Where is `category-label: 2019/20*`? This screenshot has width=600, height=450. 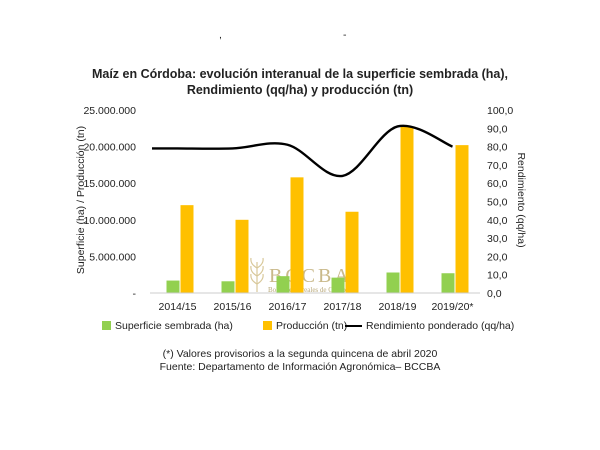 category-label: 2019/20* is located at coordinates (452, 307).